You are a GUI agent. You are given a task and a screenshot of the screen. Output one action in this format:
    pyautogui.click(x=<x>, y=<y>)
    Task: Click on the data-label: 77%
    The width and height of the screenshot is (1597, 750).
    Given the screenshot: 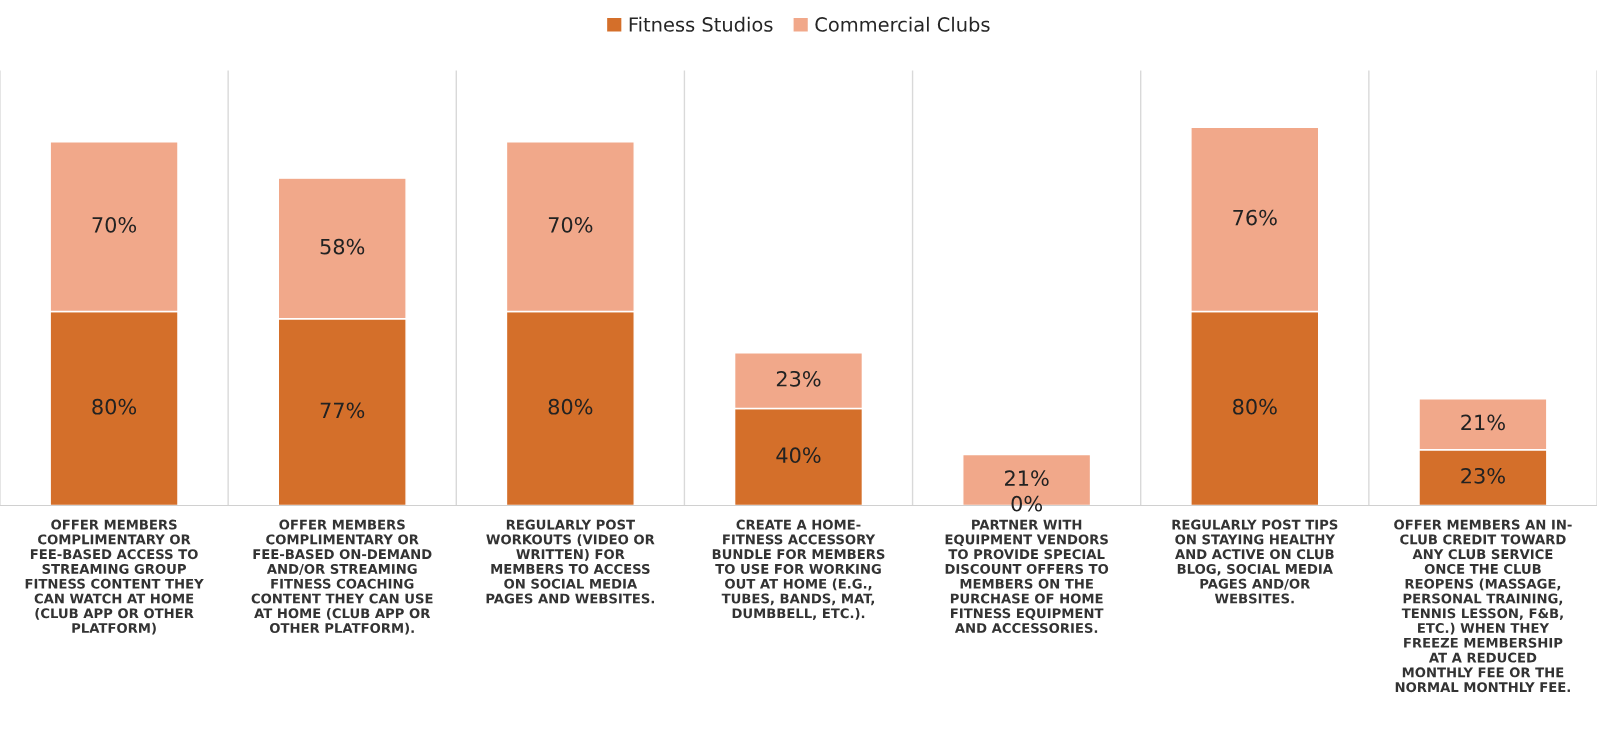 What is the action you would take?
    pyautogui.click(x=342, y=410)
    